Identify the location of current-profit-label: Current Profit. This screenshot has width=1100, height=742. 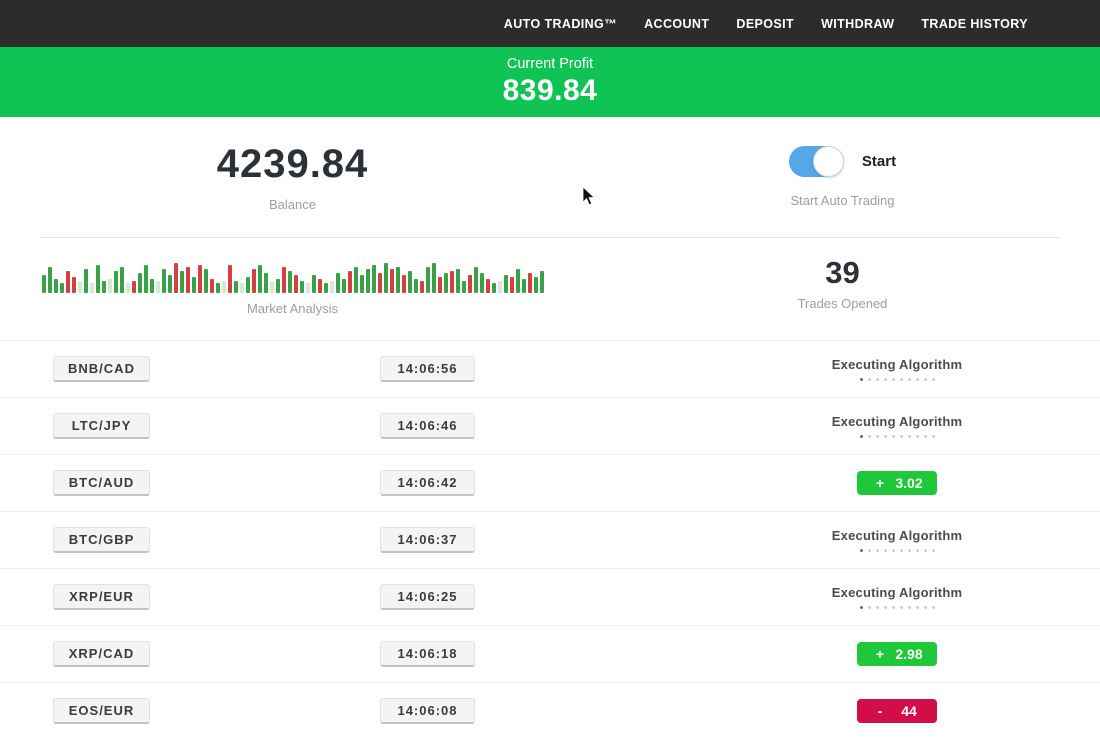
(550, 64).